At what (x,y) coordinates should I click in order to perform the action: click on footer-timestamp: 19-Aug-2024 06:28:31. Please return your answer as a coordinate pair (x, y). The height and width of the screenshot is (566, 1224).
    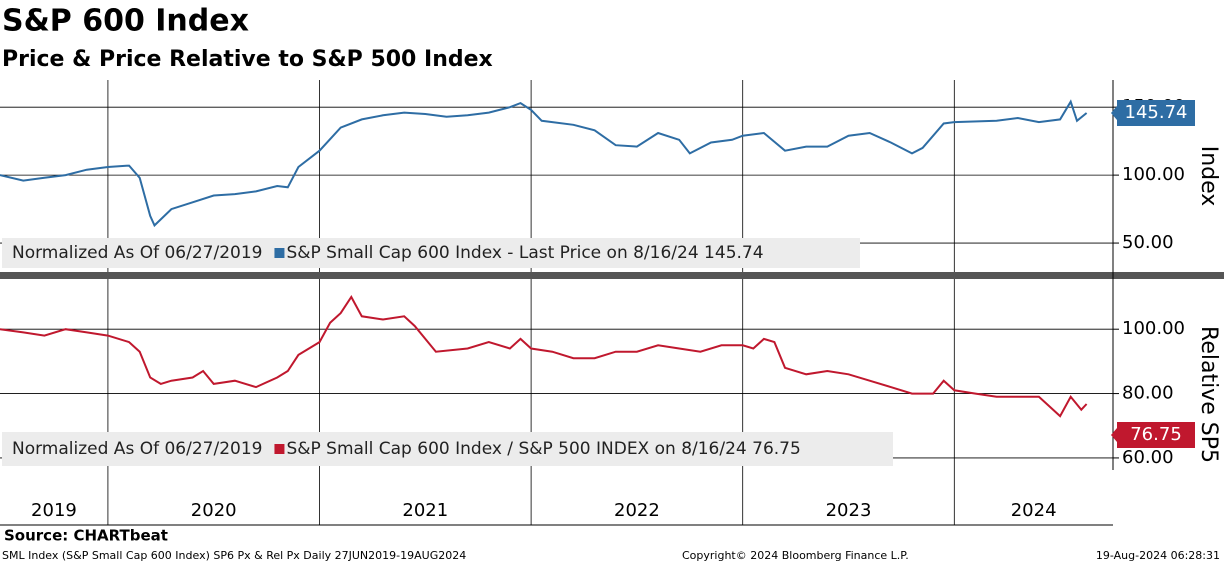
    Looking at the image, I should click on (1158, 555).